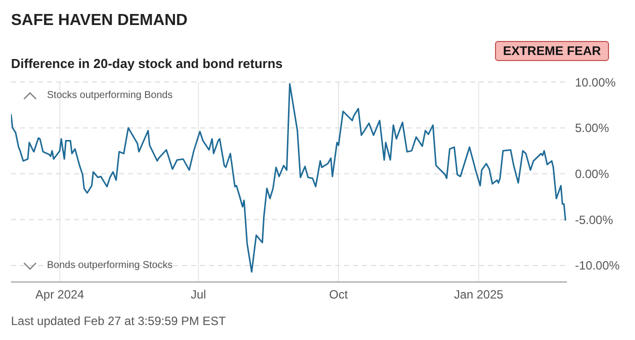 This screenshot has height=340, width=635. Describe the element at coordinates (198, 295) in the screenshot. I see `x-tick-label: Jul` at that location.